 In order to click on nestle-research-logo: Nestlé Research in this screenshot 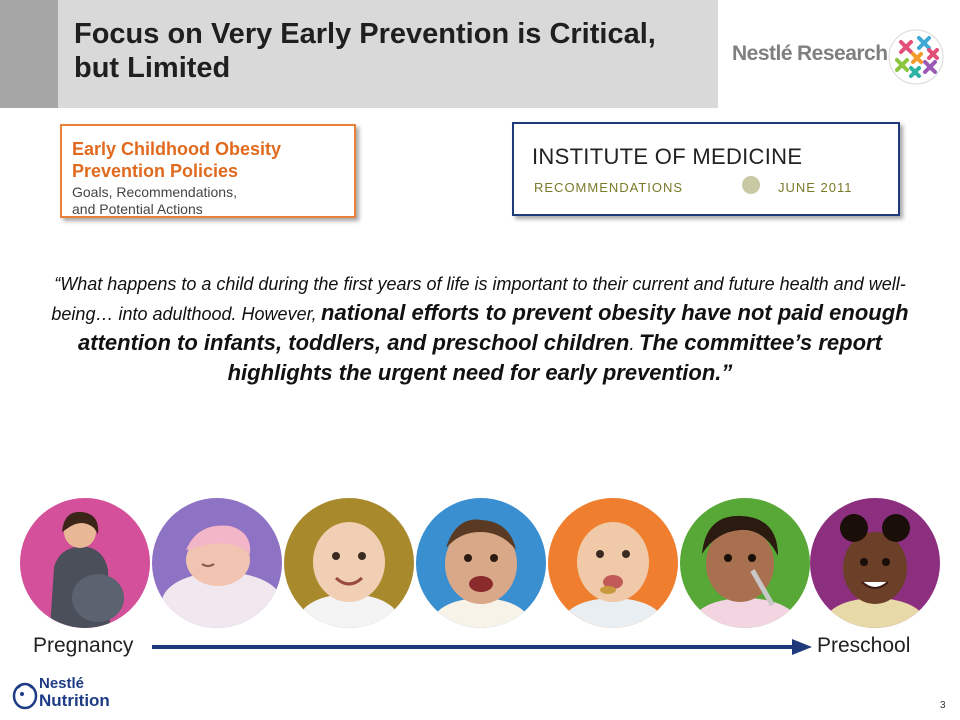, I will do `click(839, 58)`.